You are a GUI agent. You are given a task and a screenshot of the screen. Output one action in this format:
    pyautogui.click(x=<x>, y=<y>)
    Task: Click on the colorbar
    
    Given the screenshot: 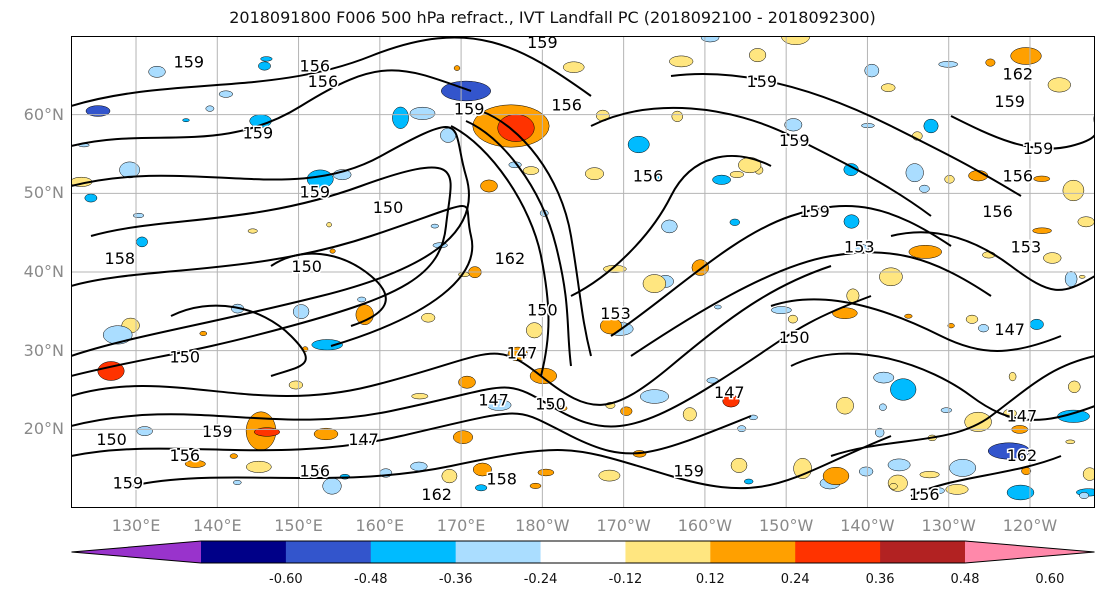 What is the action you would take?
    pyautogui.click(x=583, y=552)
    